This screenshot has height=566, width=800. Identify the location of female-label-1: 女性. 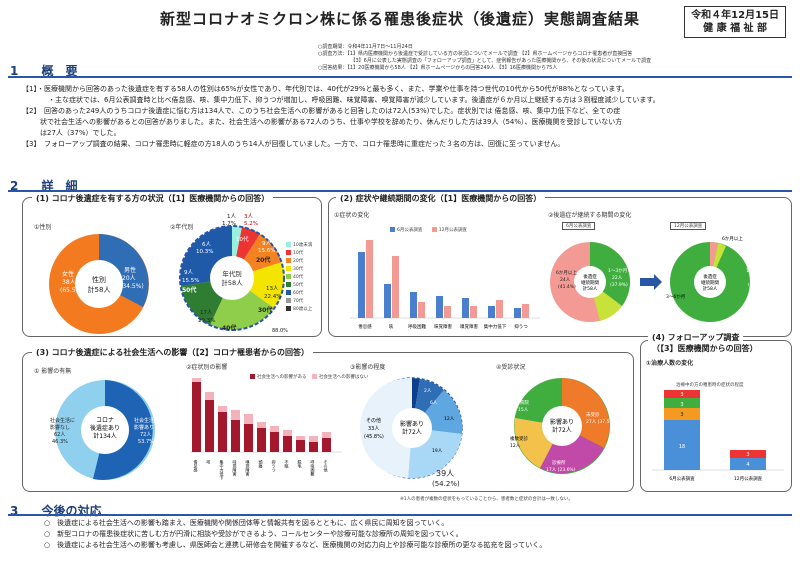
(68, 274).